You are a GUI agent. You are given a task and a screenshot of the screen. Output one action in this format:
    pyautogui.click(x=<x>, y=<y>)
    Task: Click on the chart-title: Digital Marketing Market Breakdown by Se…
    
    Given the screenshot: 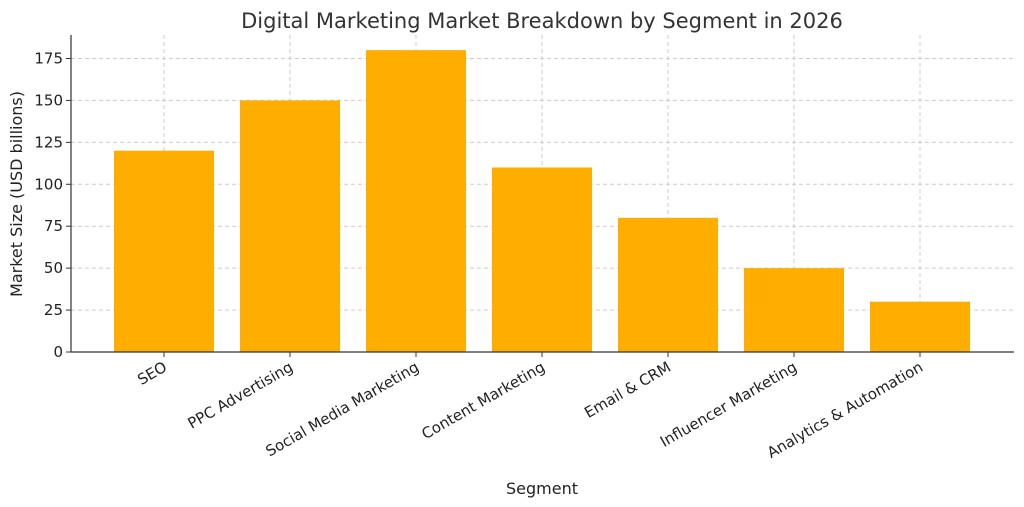 What is the action you would take?
    pyautogui.click(x=542, y=21)
    